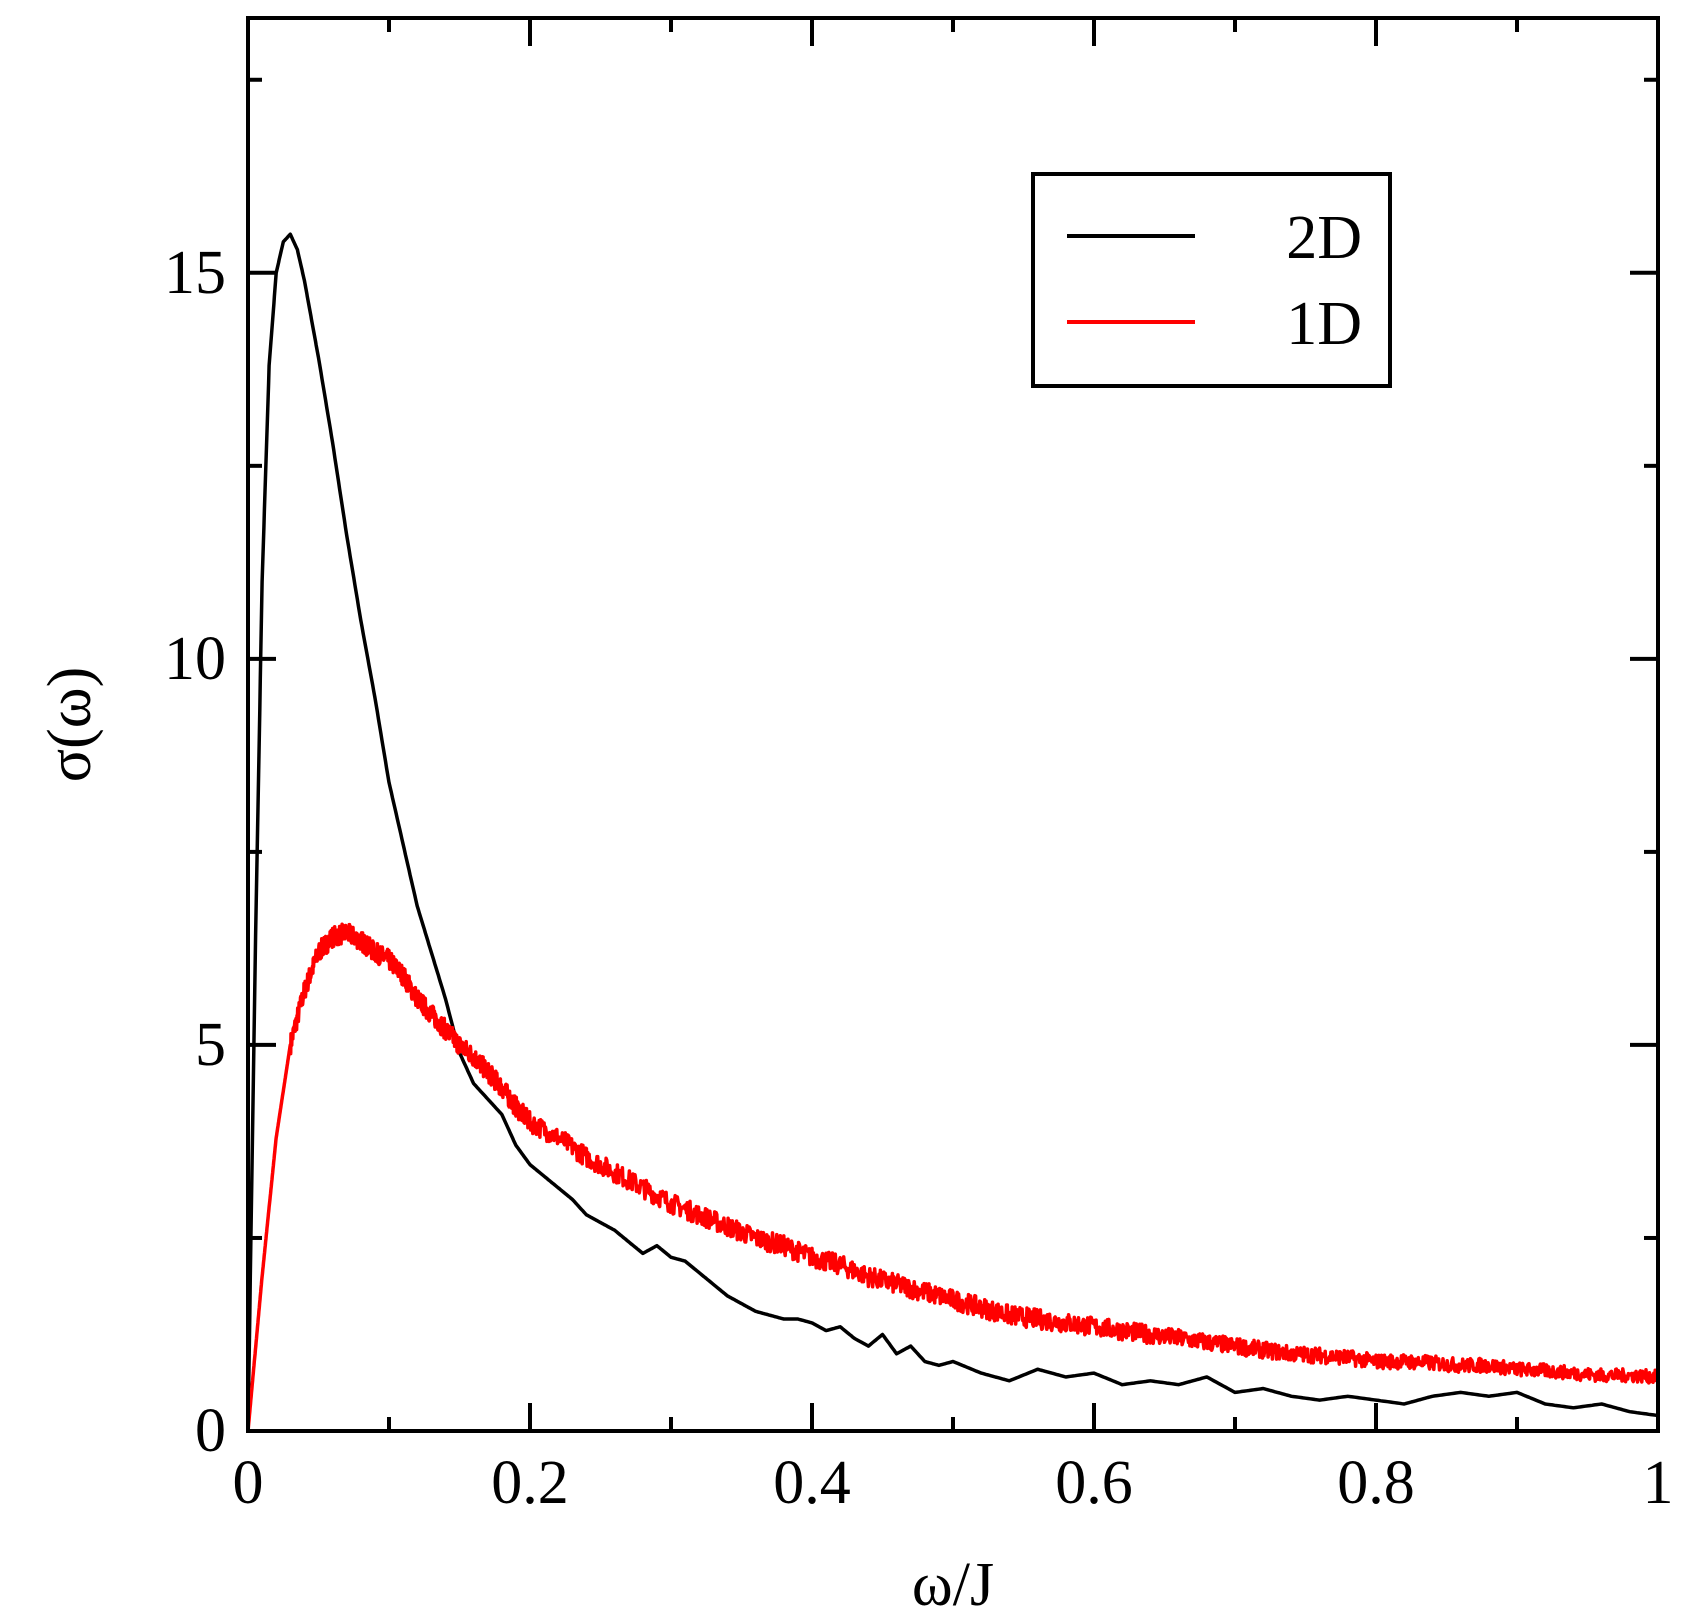 The height and width of the screenshot is (1617, 1681). Describe the element at coordinates (248, 1483) in the screenshot. I see `x-tick-label: 0` at that location.